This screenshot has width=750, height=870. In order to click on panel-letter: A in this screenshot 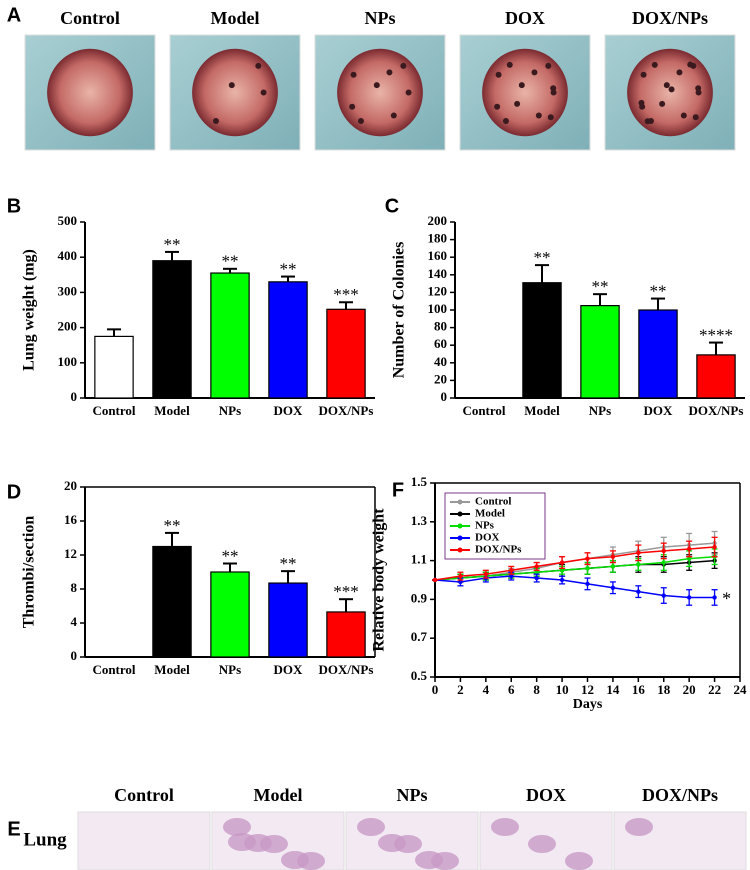, I will do `click(14, 15)`.